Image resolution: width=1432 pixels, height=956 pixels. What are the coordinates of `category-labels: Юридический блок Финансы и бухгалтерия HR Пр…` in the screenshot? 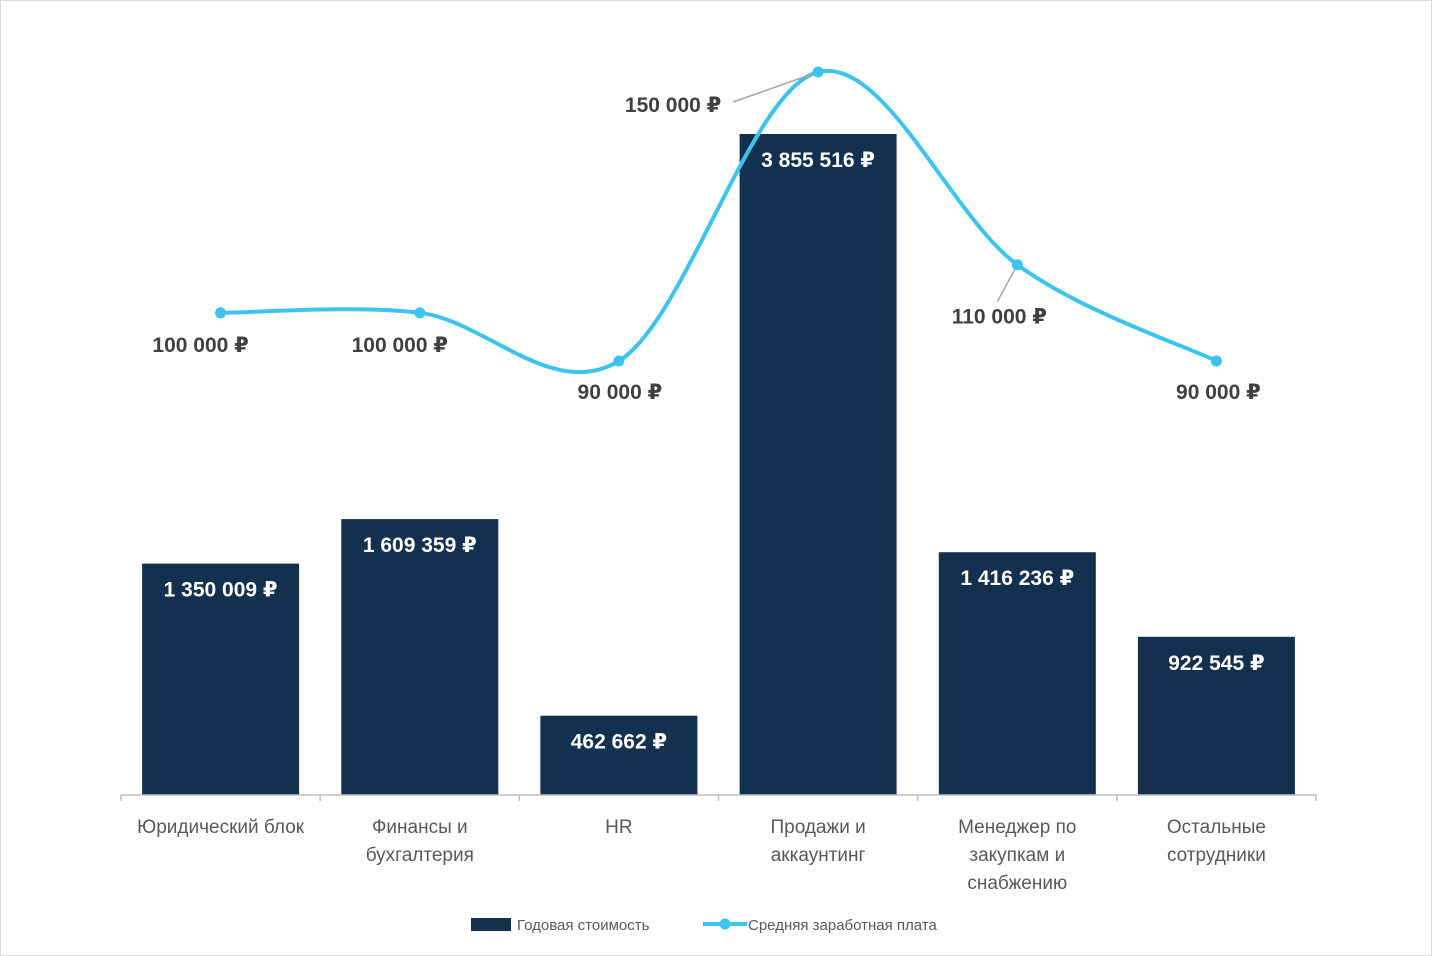 It's located at (701, 855).